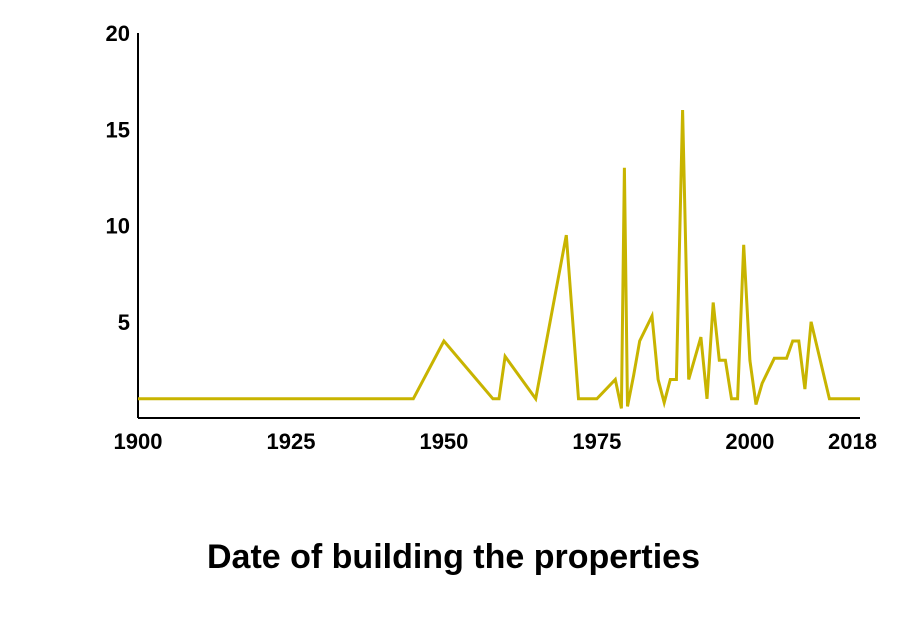 The image size is (907, 642). Describe the element at coordinates (596, 441) in the screenshot. I see `x-tick-label: 1975` at that location.